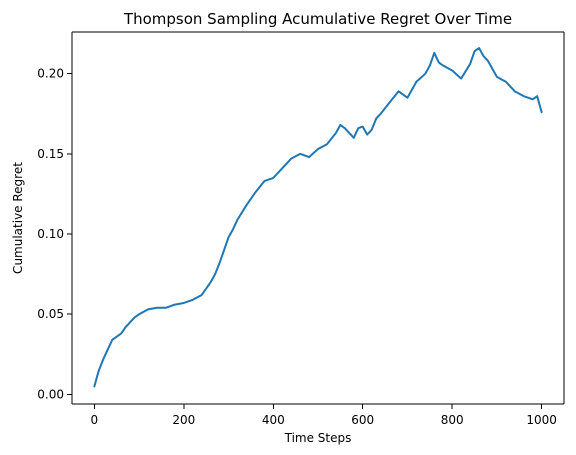  What do you see at coordinates (318, 438) in the screenshot?
I see `x-axis-title: Time Steps` at bounding box center [318, 438].